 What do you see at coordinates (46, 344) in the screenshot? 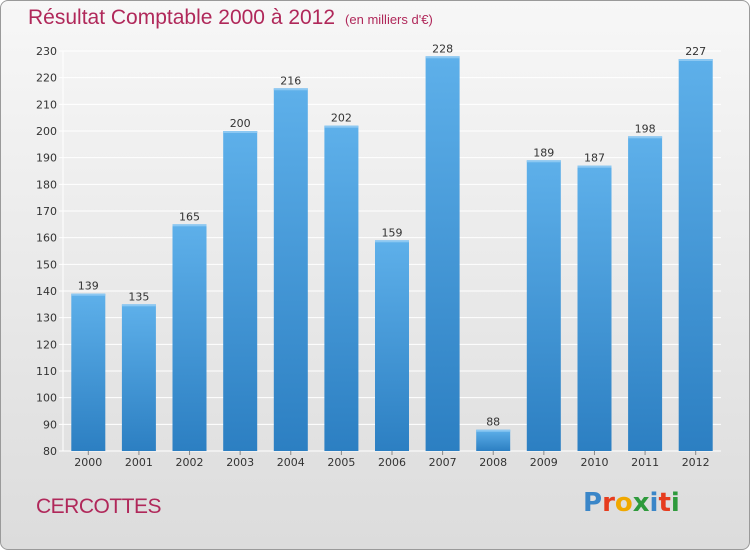
I see `y-tick-label: 120` at bounding box center [46, 344].